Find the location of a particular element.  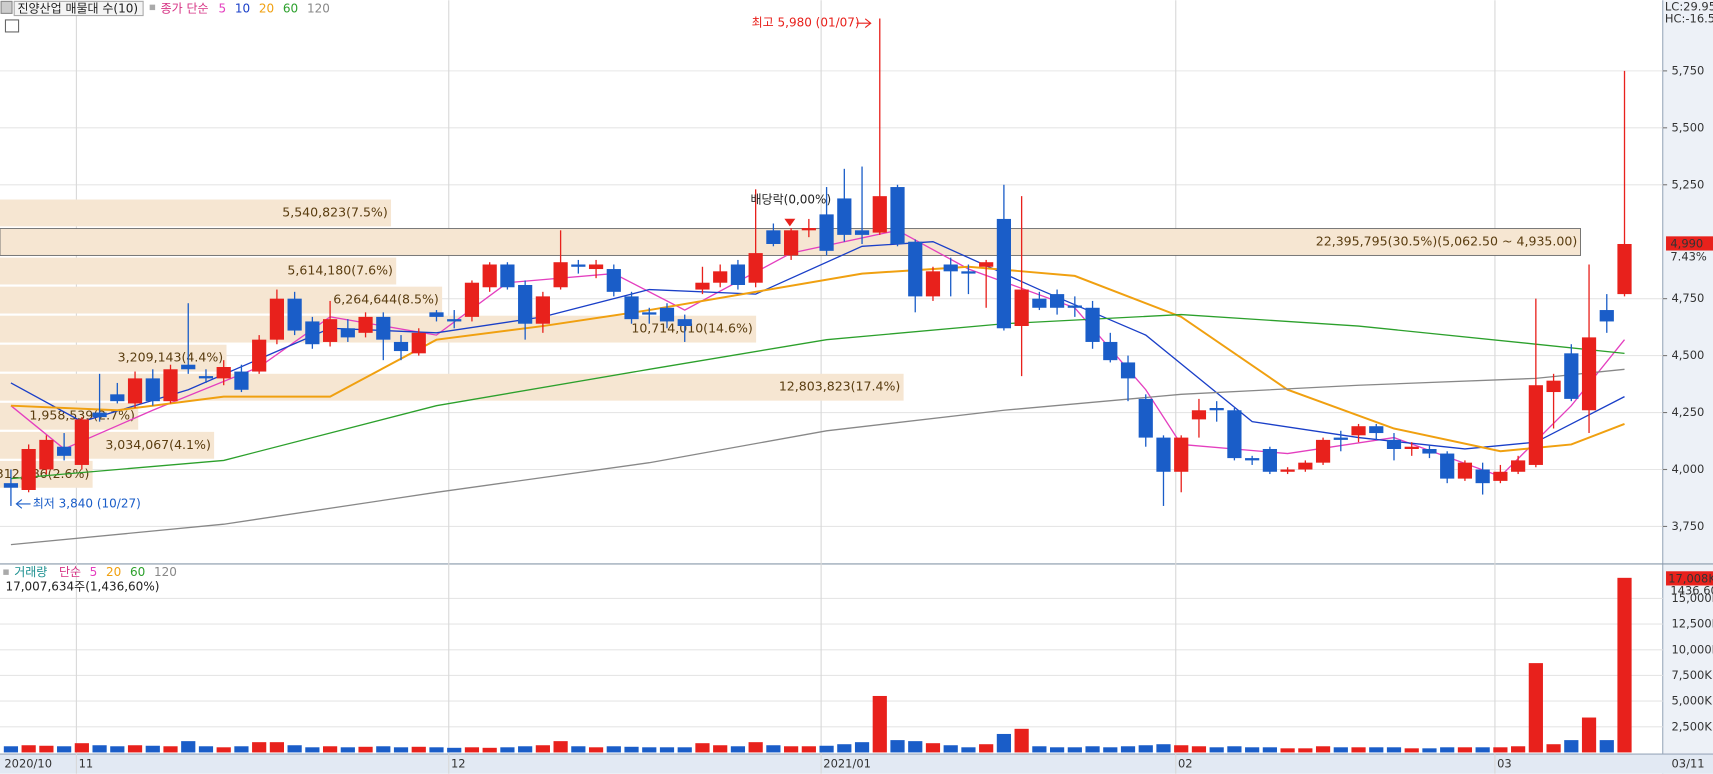

legend-entry: 20 is located at coordinates (266, 9).